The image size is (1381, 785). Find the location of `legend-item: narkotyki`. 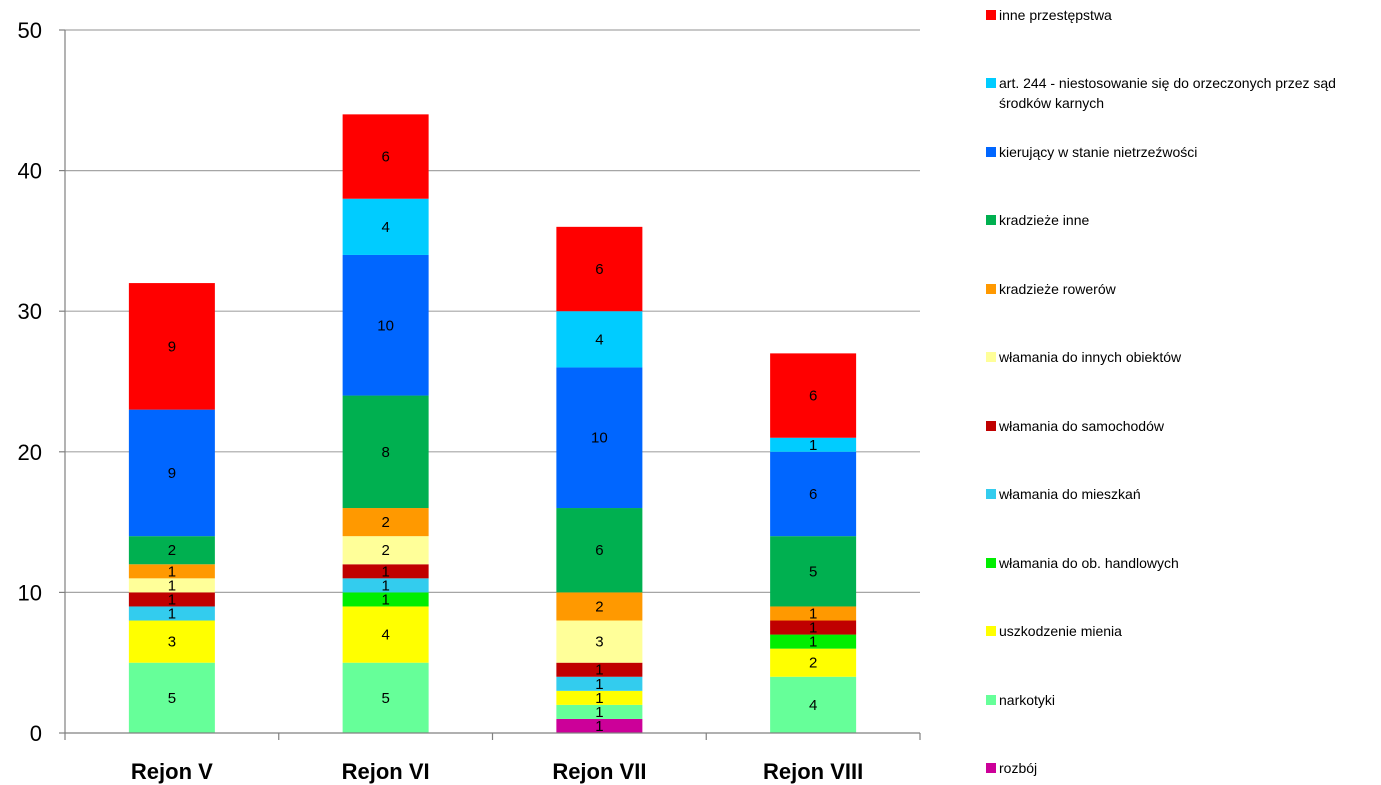

legend-item: narkotyki is located at coordinates (1181, 700).